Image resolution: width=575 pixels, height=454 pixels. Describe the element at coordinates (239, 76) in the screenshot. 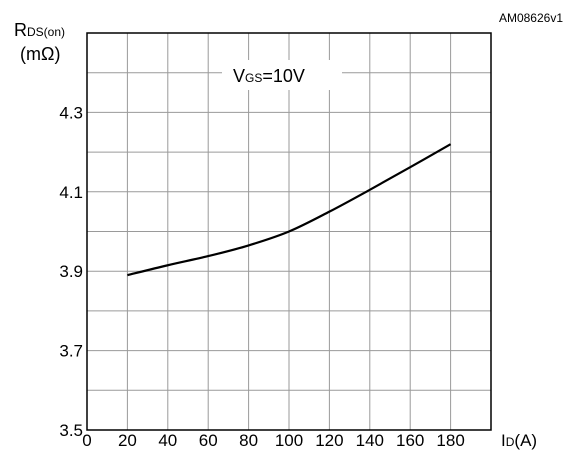

I see `annotation-v: V` at that location.